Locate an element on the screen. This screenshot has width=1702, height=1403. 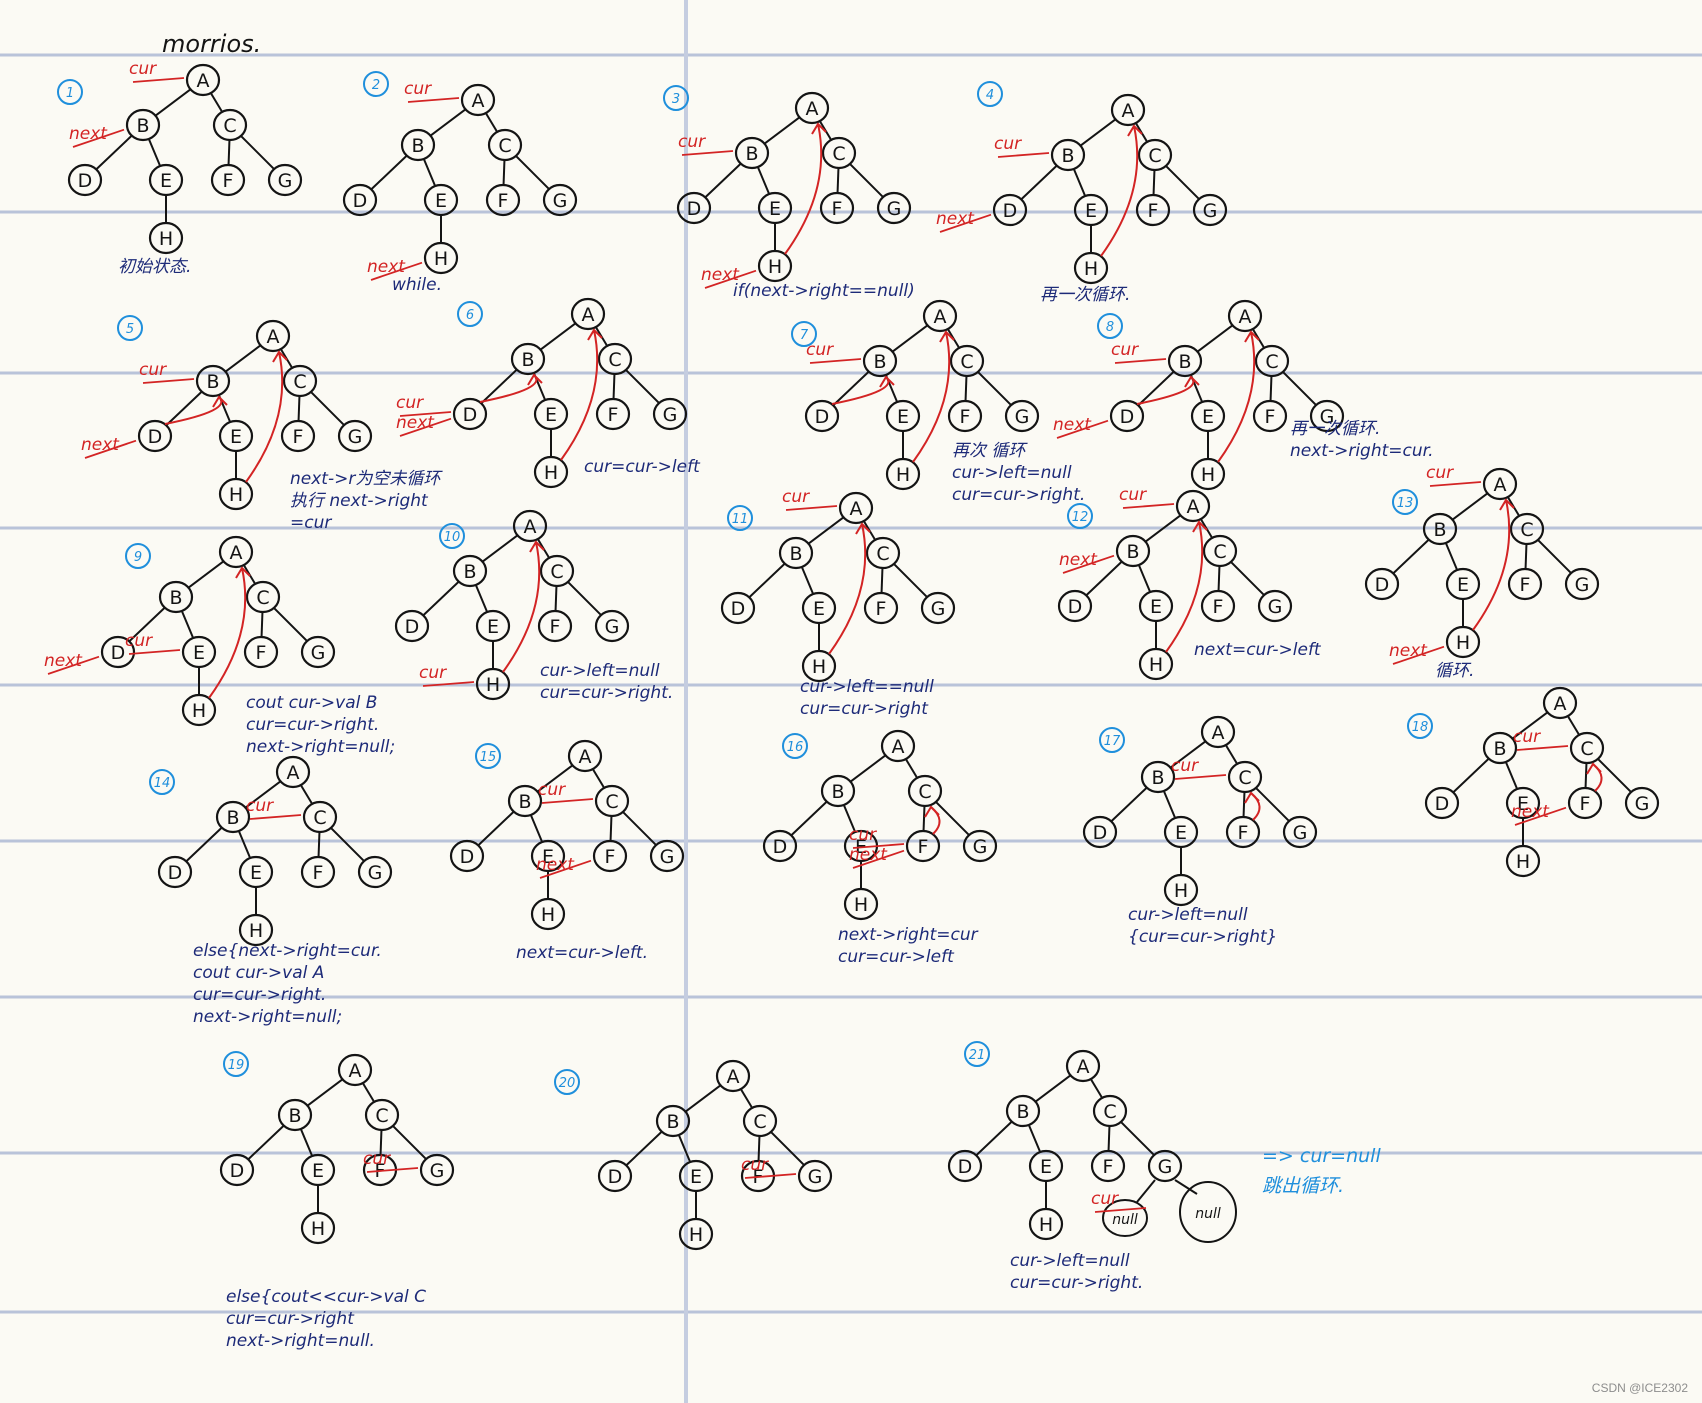
panel-note: cout cur->val B is located at coordinates (311, 703).